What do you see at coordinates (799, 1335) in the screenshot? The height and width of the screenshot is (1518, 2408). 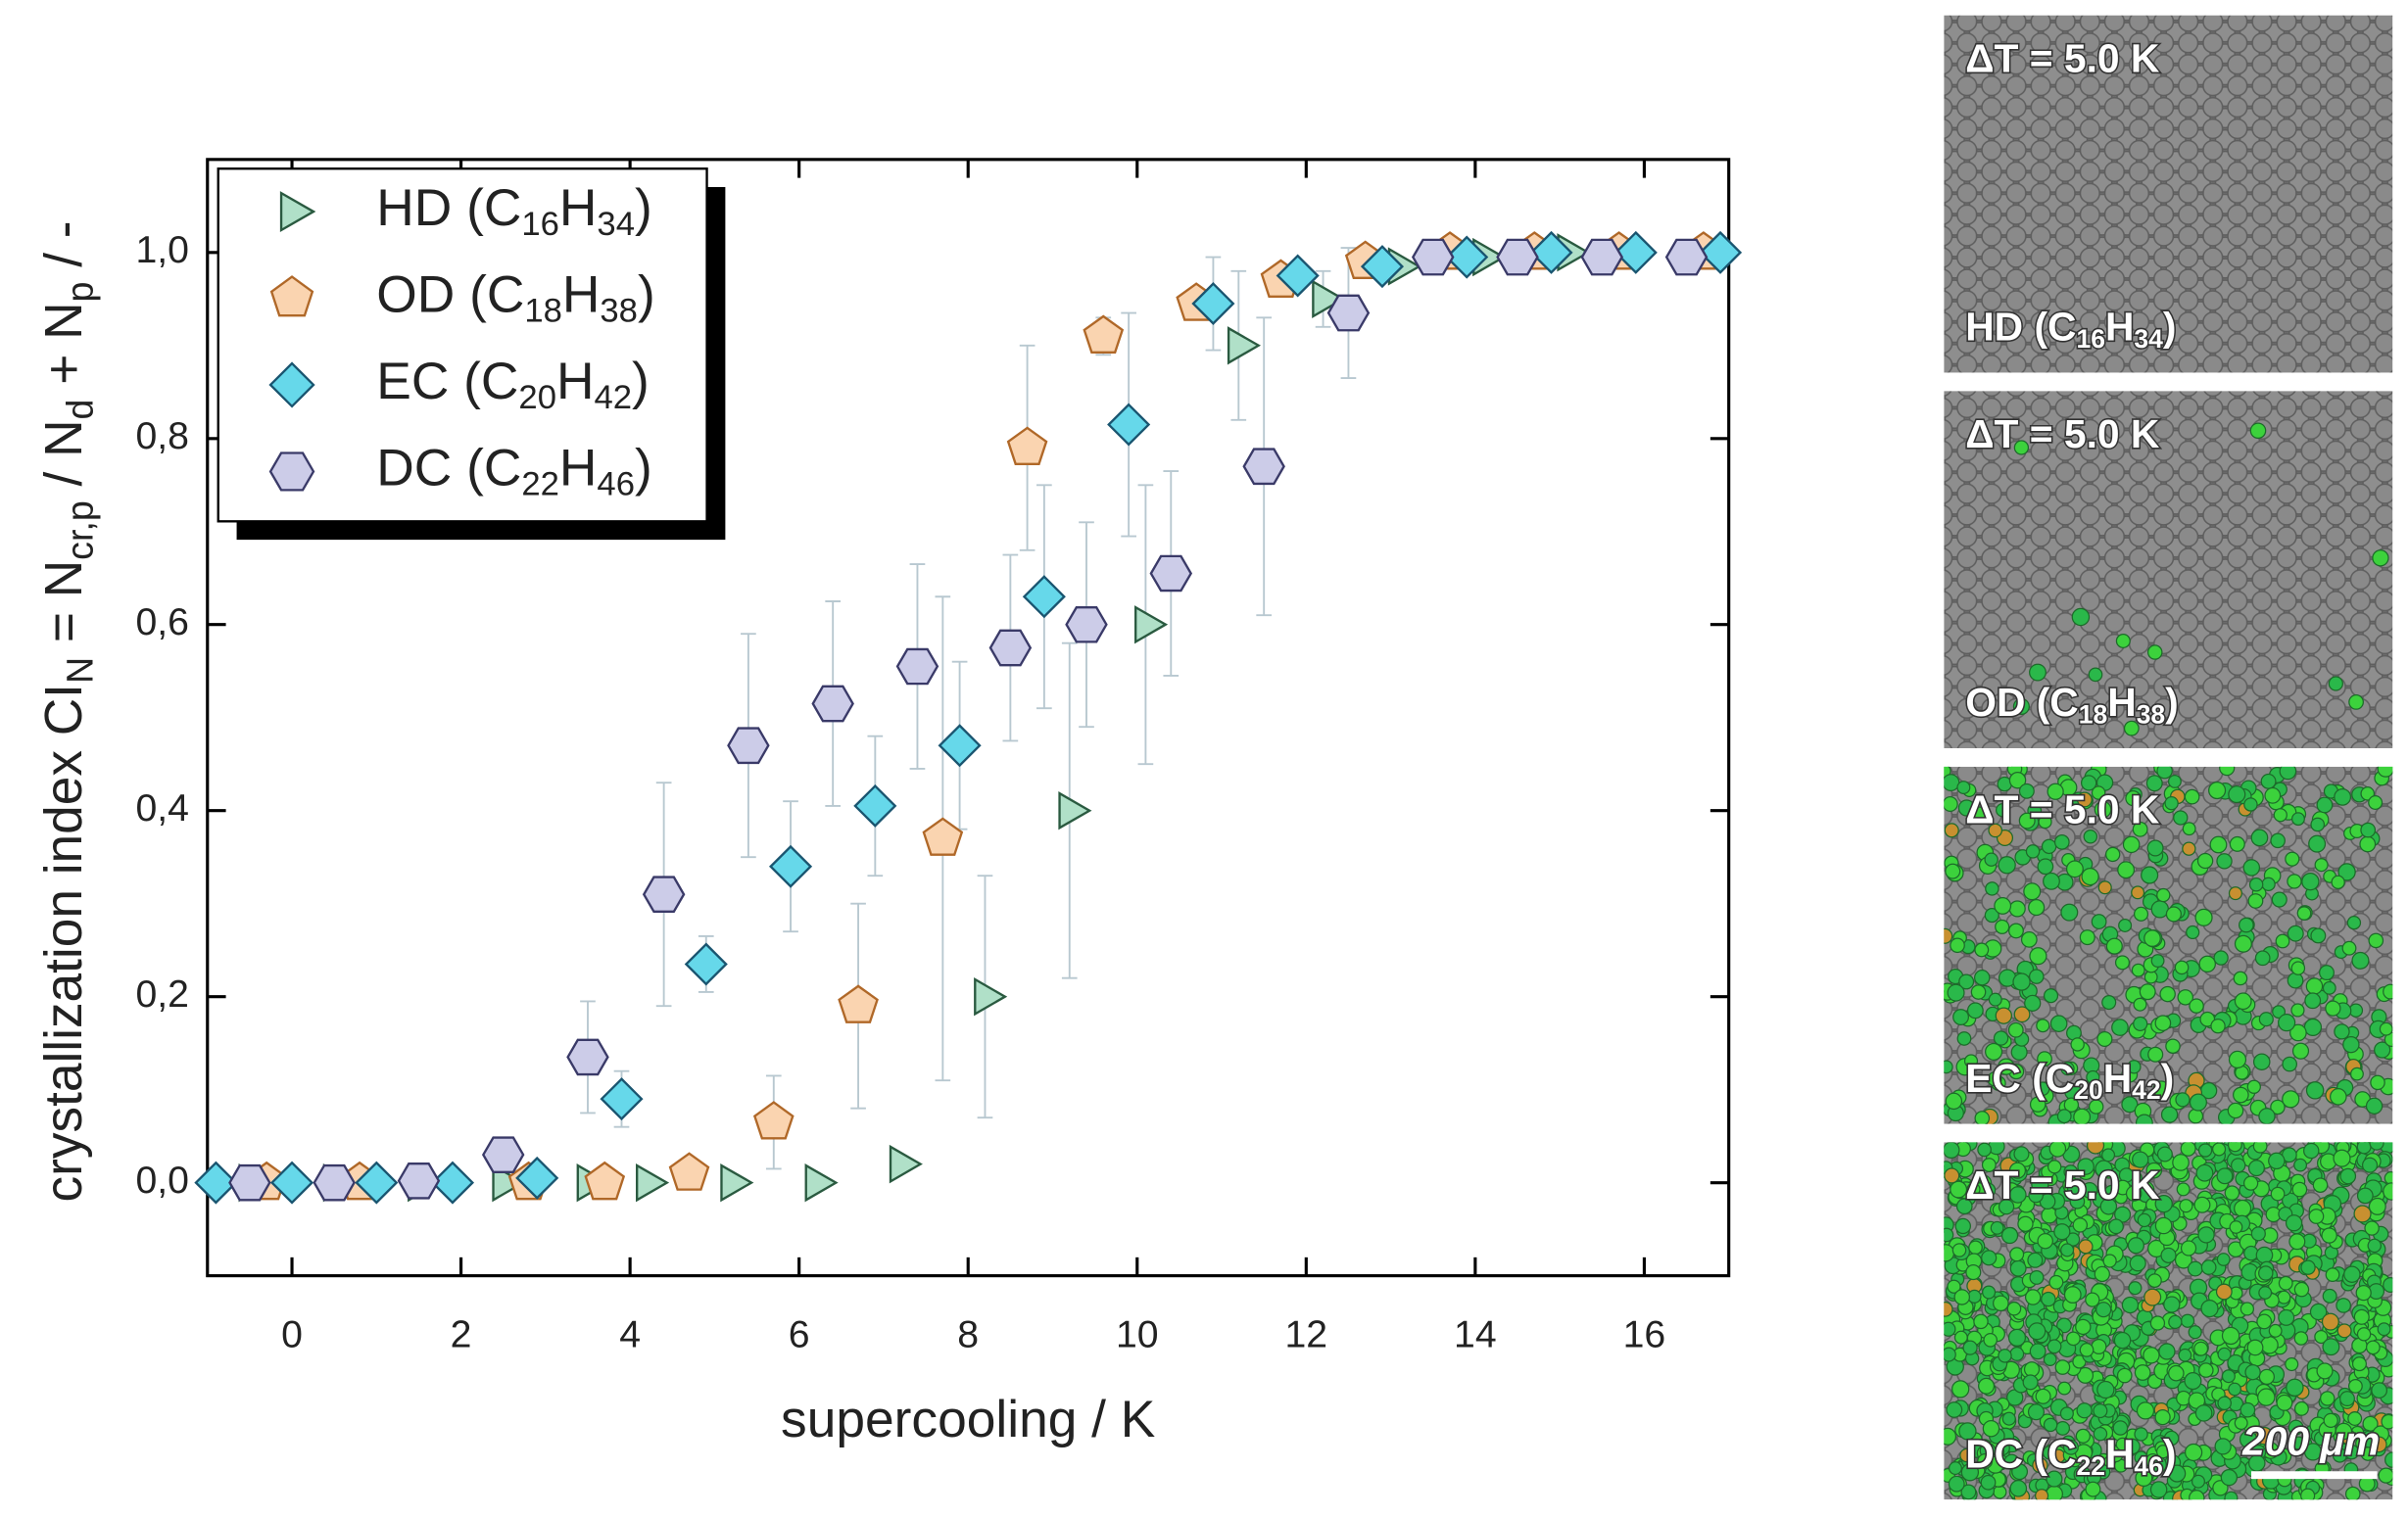 I see `x-tick-label: 6` at bounding box center [799, 1335].